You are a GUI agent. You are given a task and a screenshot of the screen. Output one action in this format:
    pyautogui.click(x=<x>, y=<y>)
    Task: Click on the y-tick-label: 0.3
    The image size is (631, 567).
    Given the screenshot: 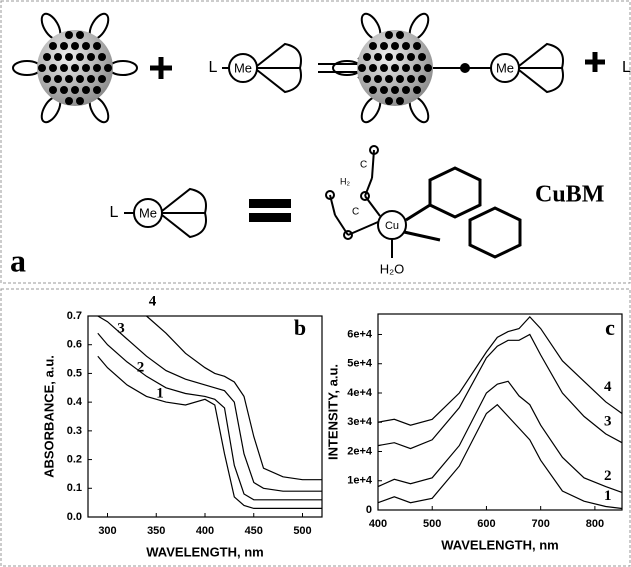 What is the action you would take?
    pyautogui.click(x=74, y=431)
    